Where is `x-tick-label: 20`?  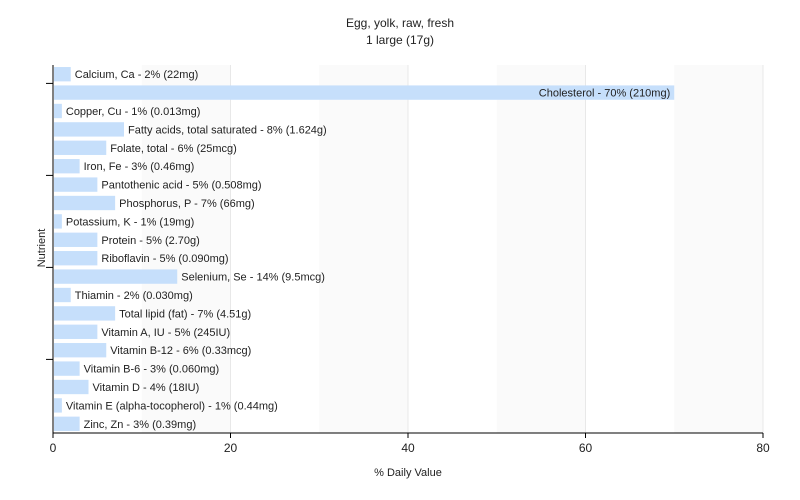 x-tick-label: 20 is located at coordinates (231, 448).